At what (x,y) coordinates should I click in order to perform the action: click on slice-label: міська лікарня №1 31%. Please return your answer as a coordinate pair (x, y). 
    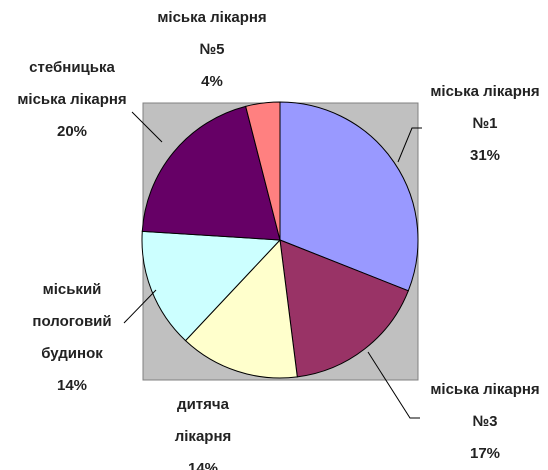
    Looking at the image, I should click on (485, 124).